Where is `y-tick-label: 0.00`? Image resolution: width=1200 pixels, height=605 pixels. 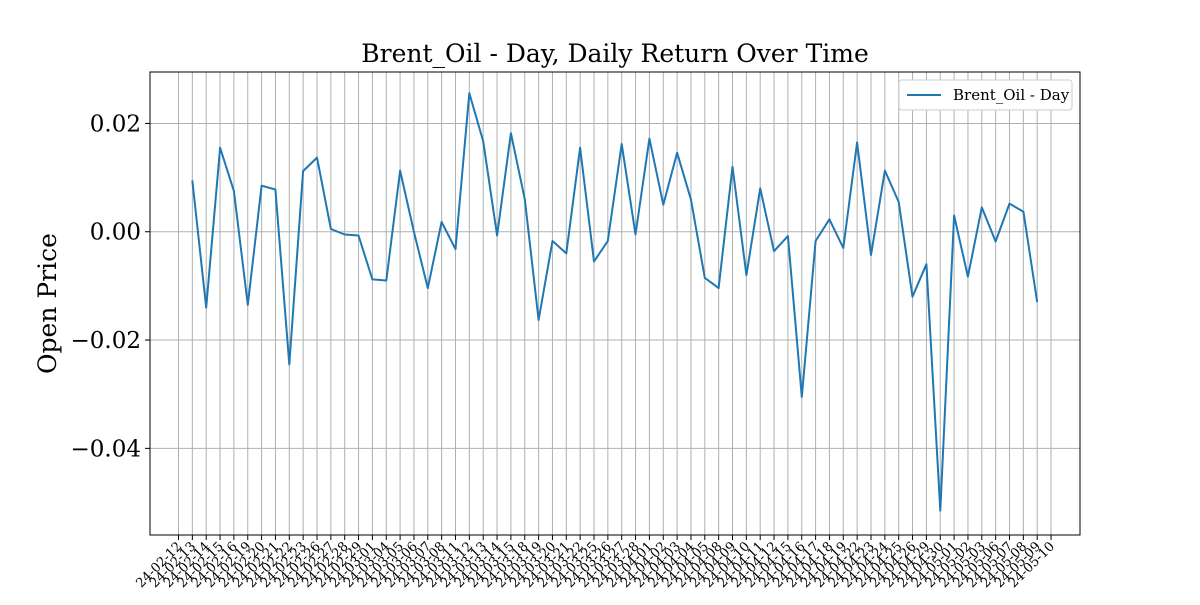
y-tick-label: 0.00 is located at coordinates (115, 233).